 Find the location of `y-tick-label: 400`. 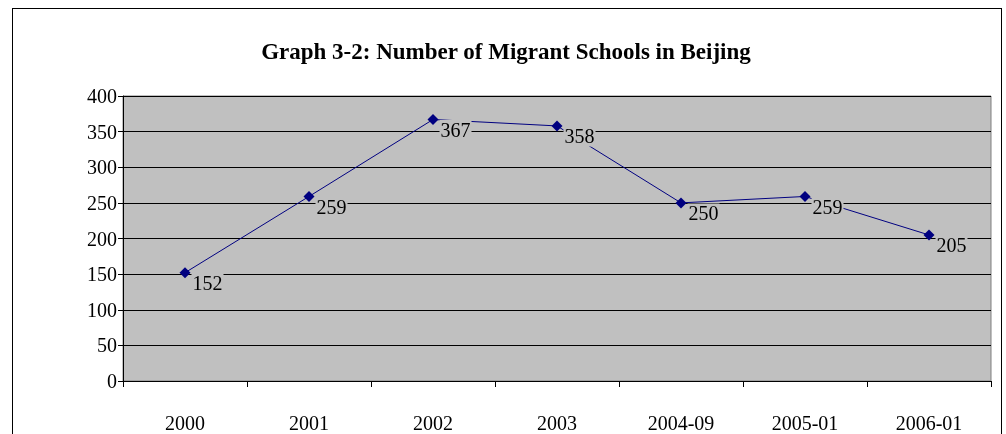

y-tick-label: 400 is located at coordinates (102, 96).